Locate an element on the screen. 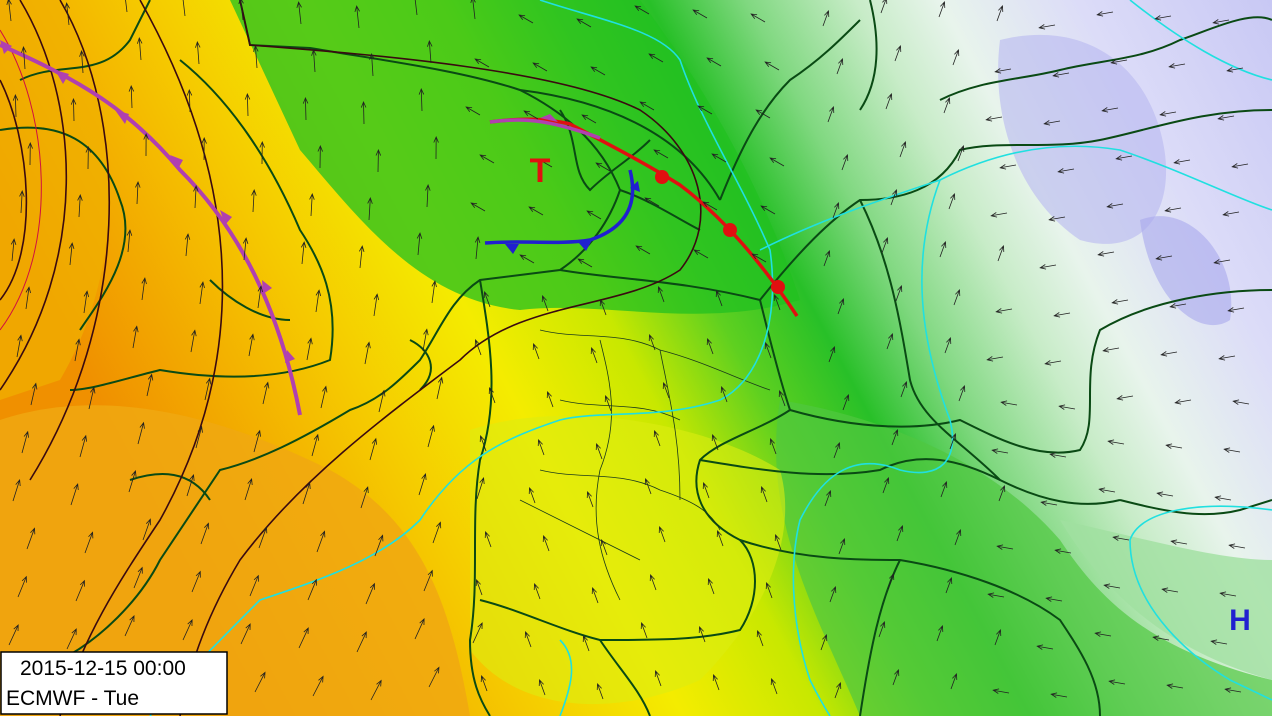 This screenshot has width=1272, height=716. temp-region is located at coordinates (1082, 139).